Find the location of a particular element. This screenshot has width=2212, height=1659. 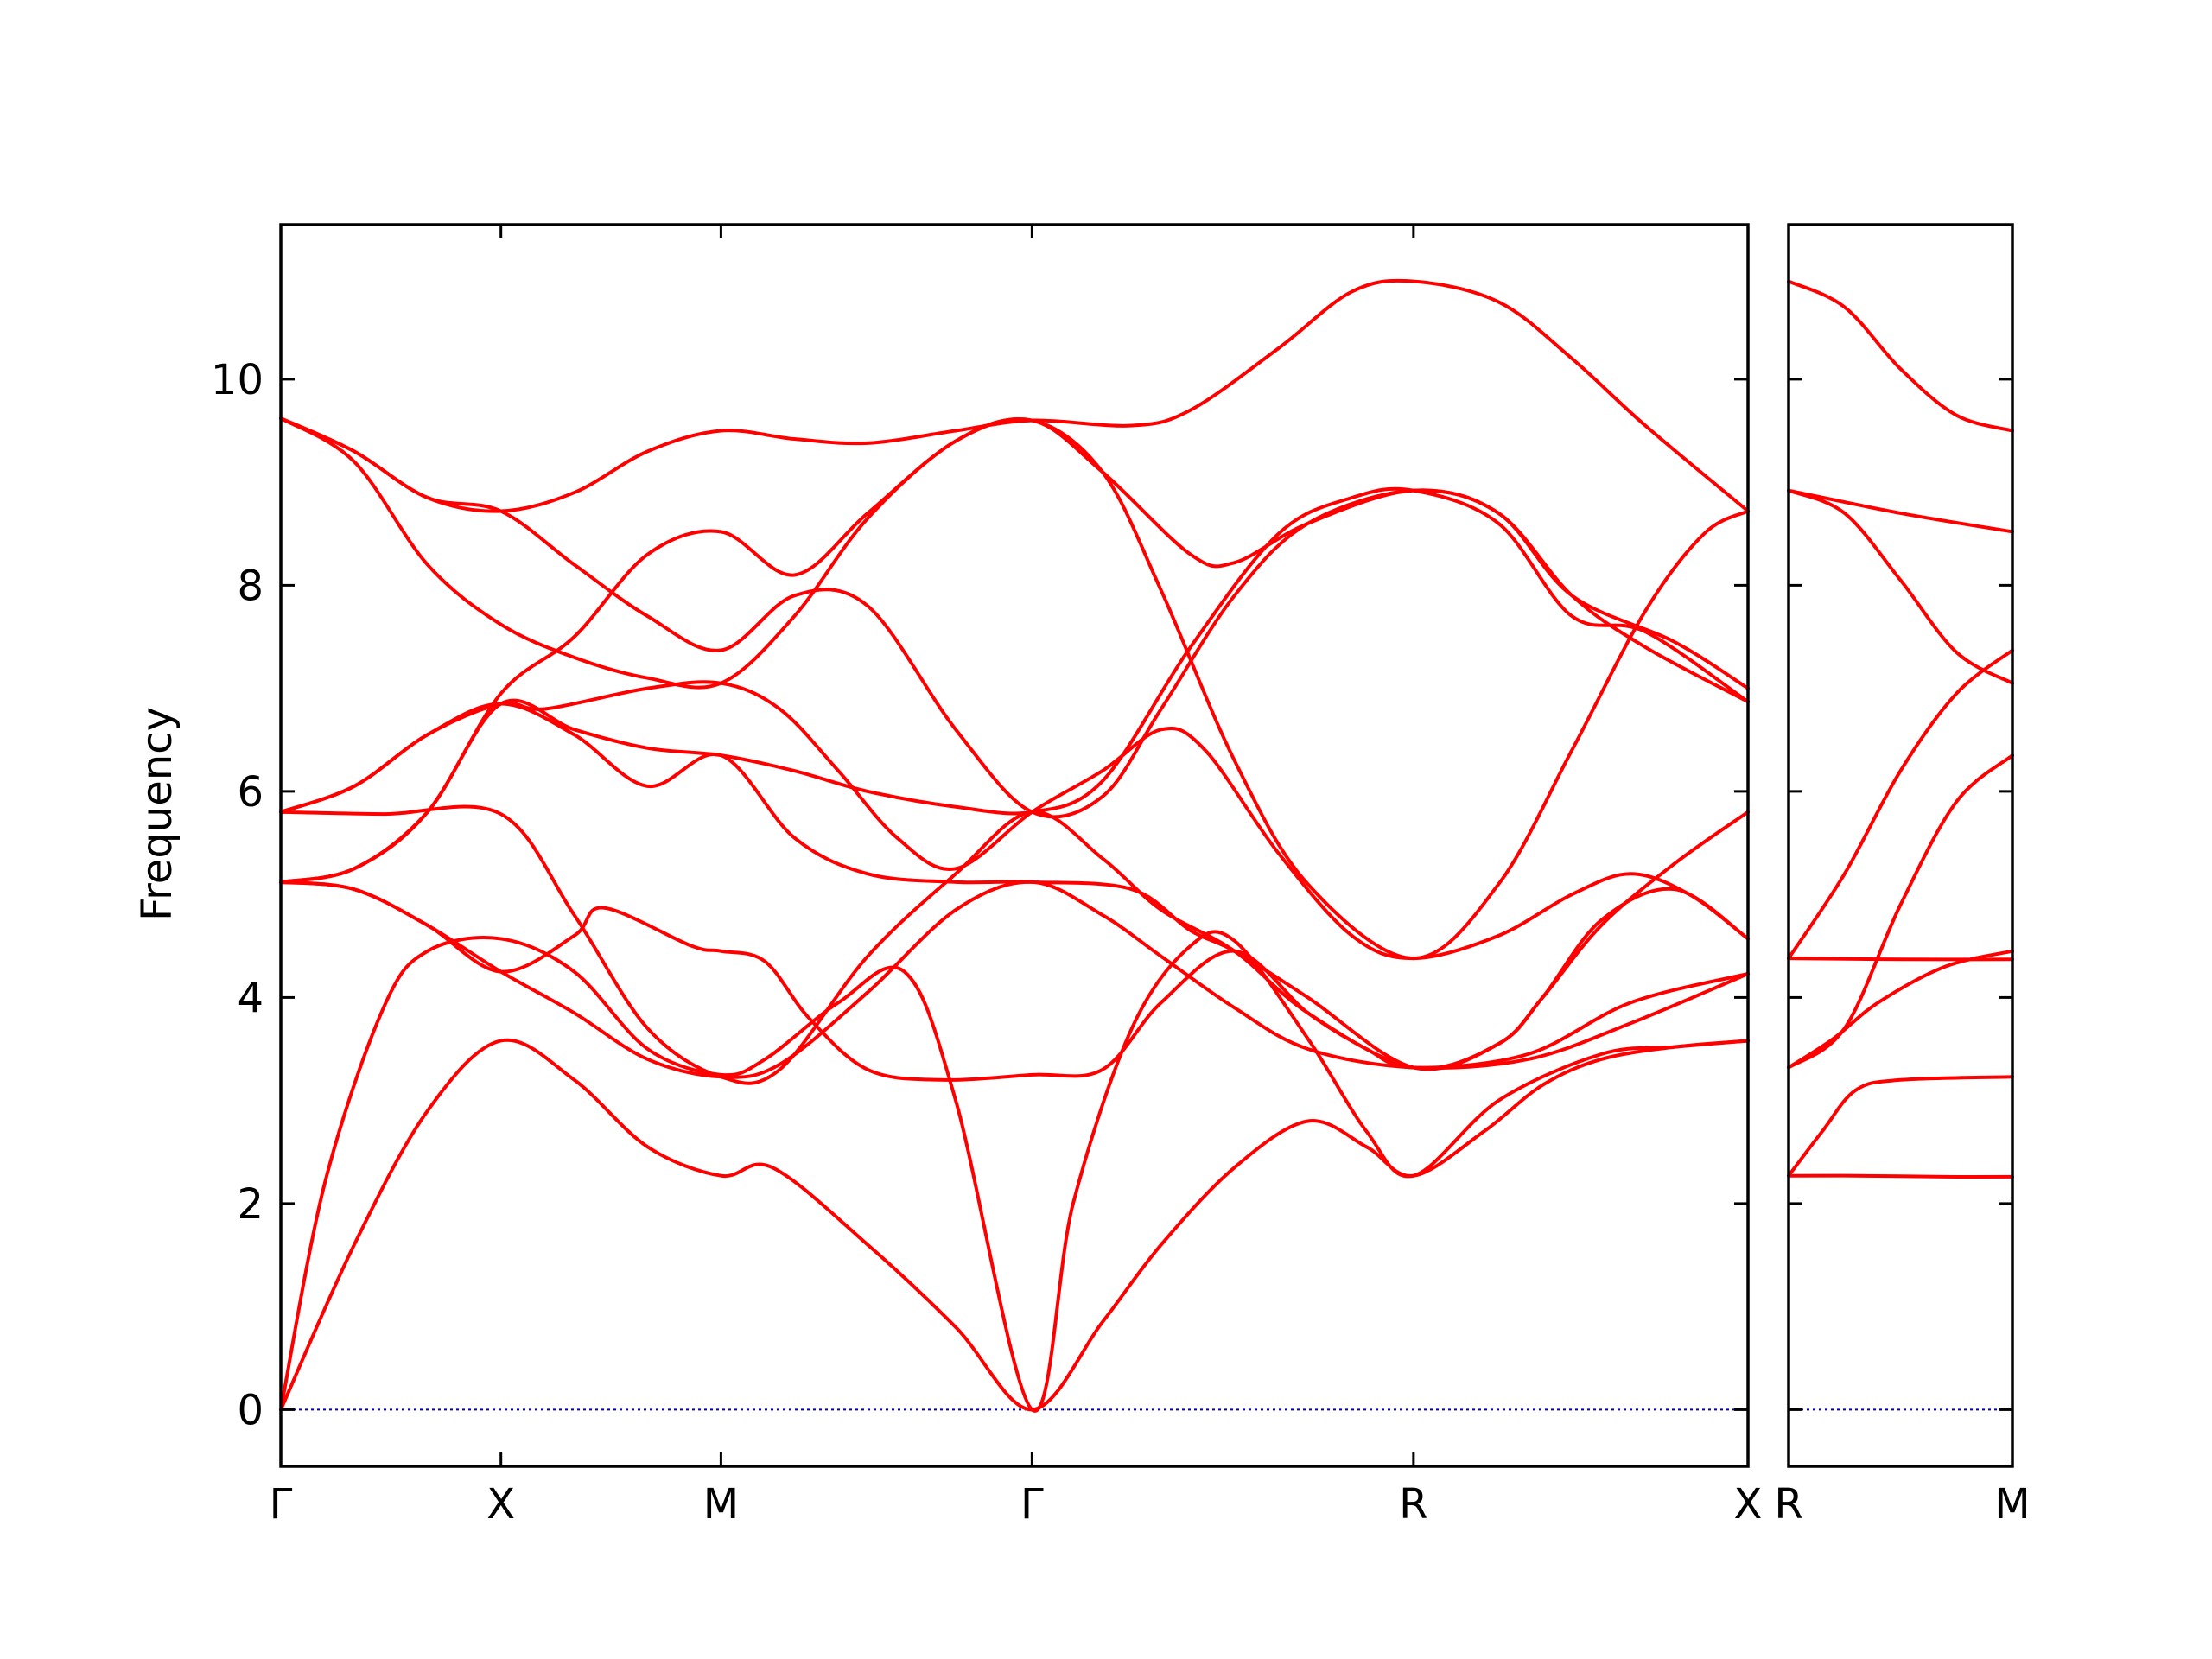

y-tick-label: 0 is located at coordinates (250, 1410).